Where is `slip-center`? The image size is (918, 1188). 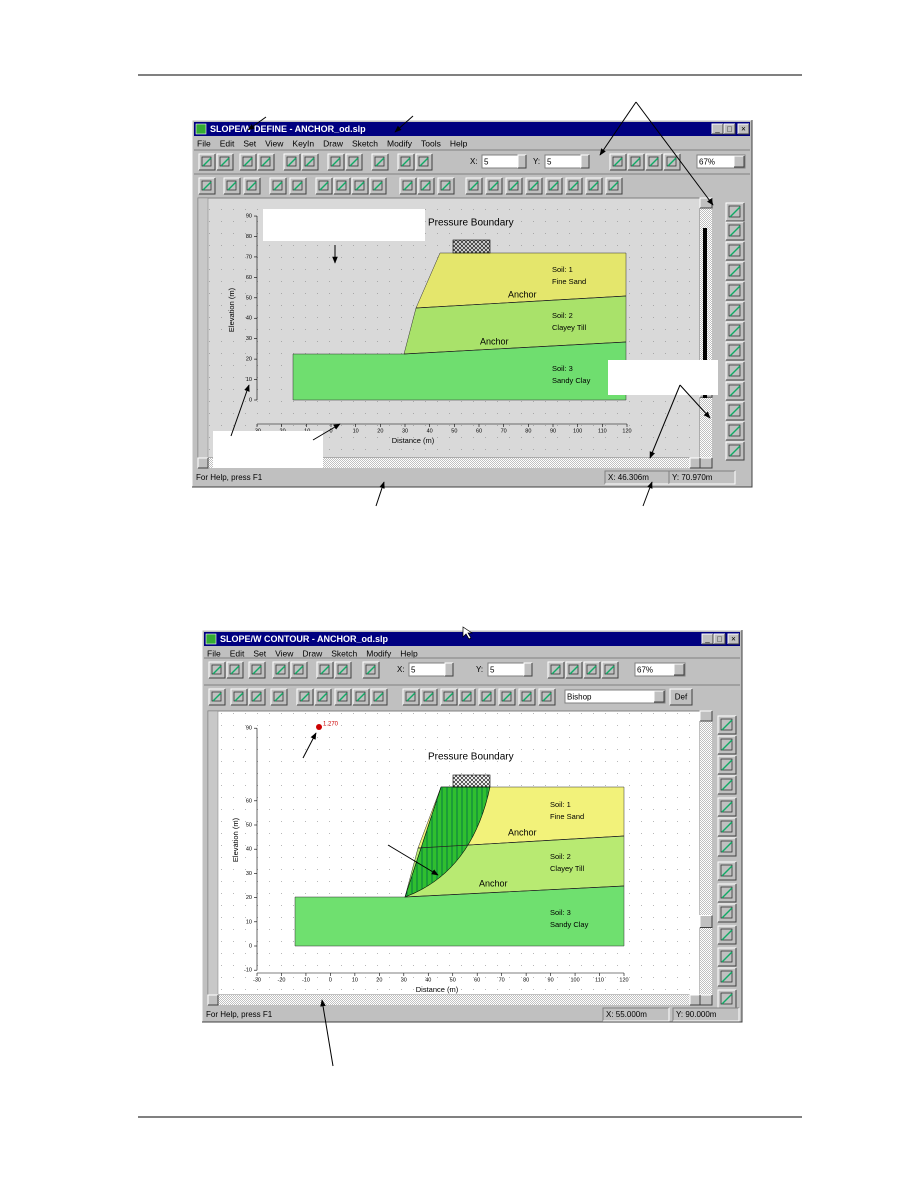
slip-center is located at coordinates (319, 727).